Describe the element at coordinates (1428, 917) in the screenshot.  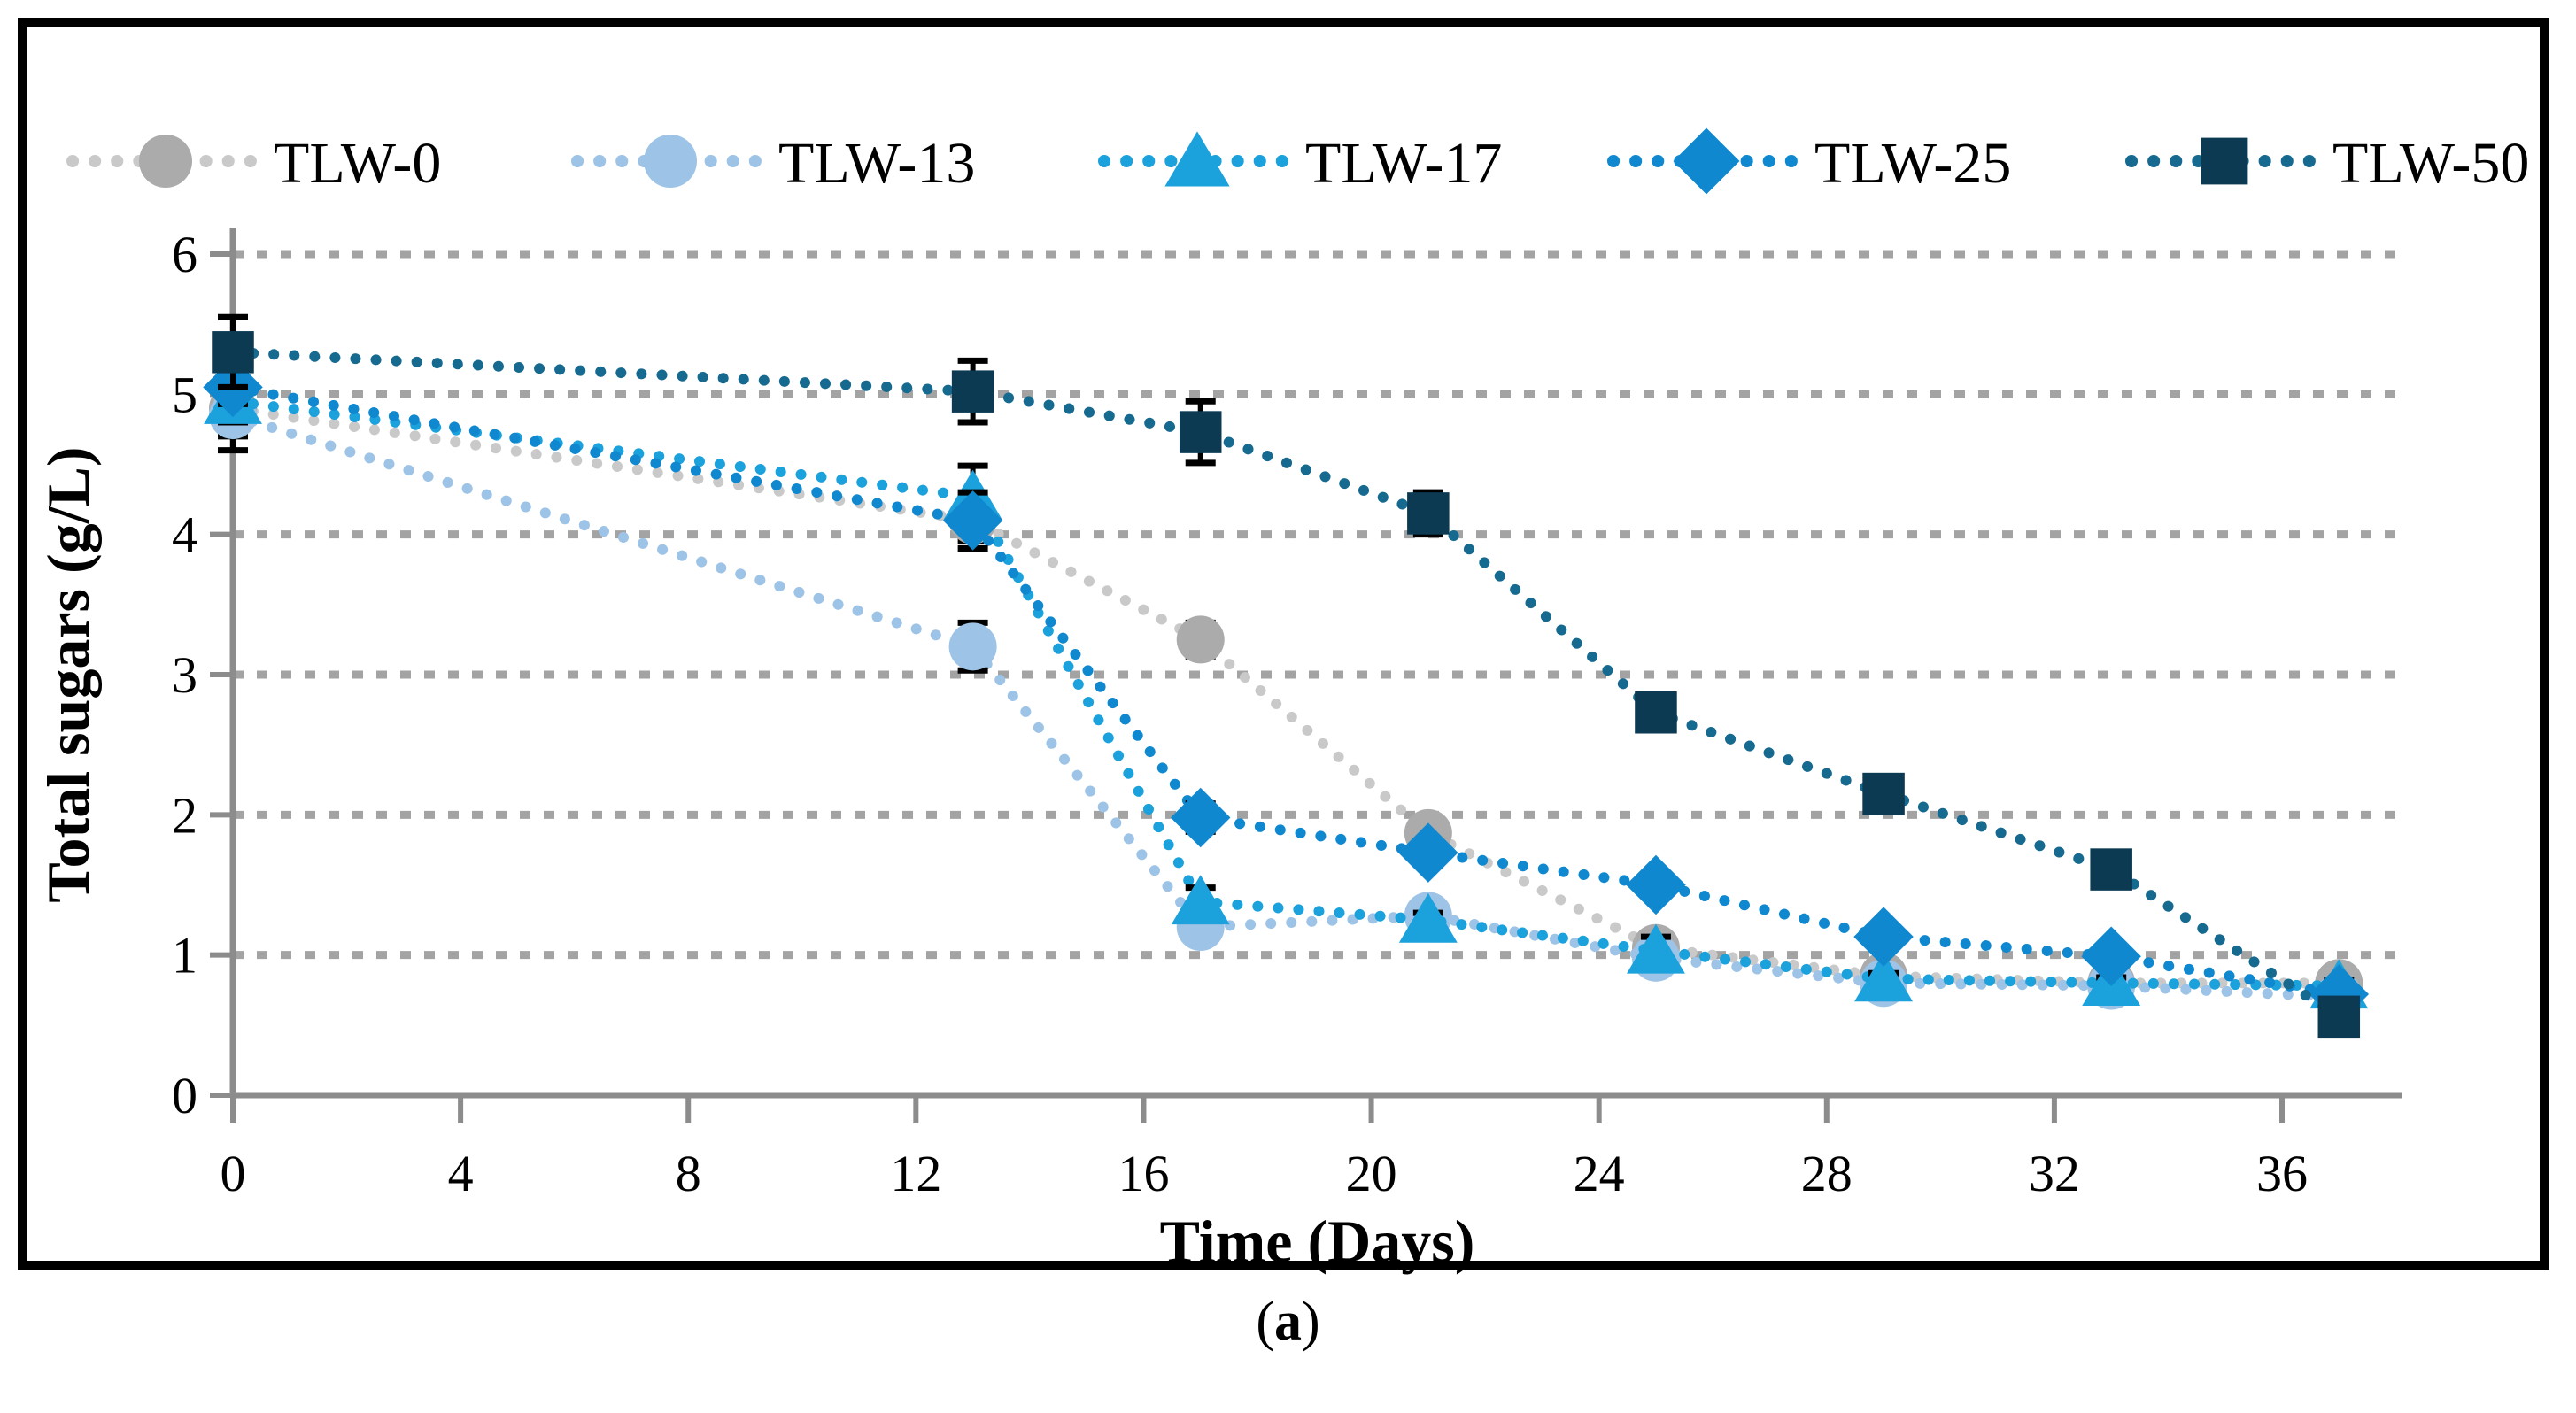
I see `tlw-17-point-day21` at that location.